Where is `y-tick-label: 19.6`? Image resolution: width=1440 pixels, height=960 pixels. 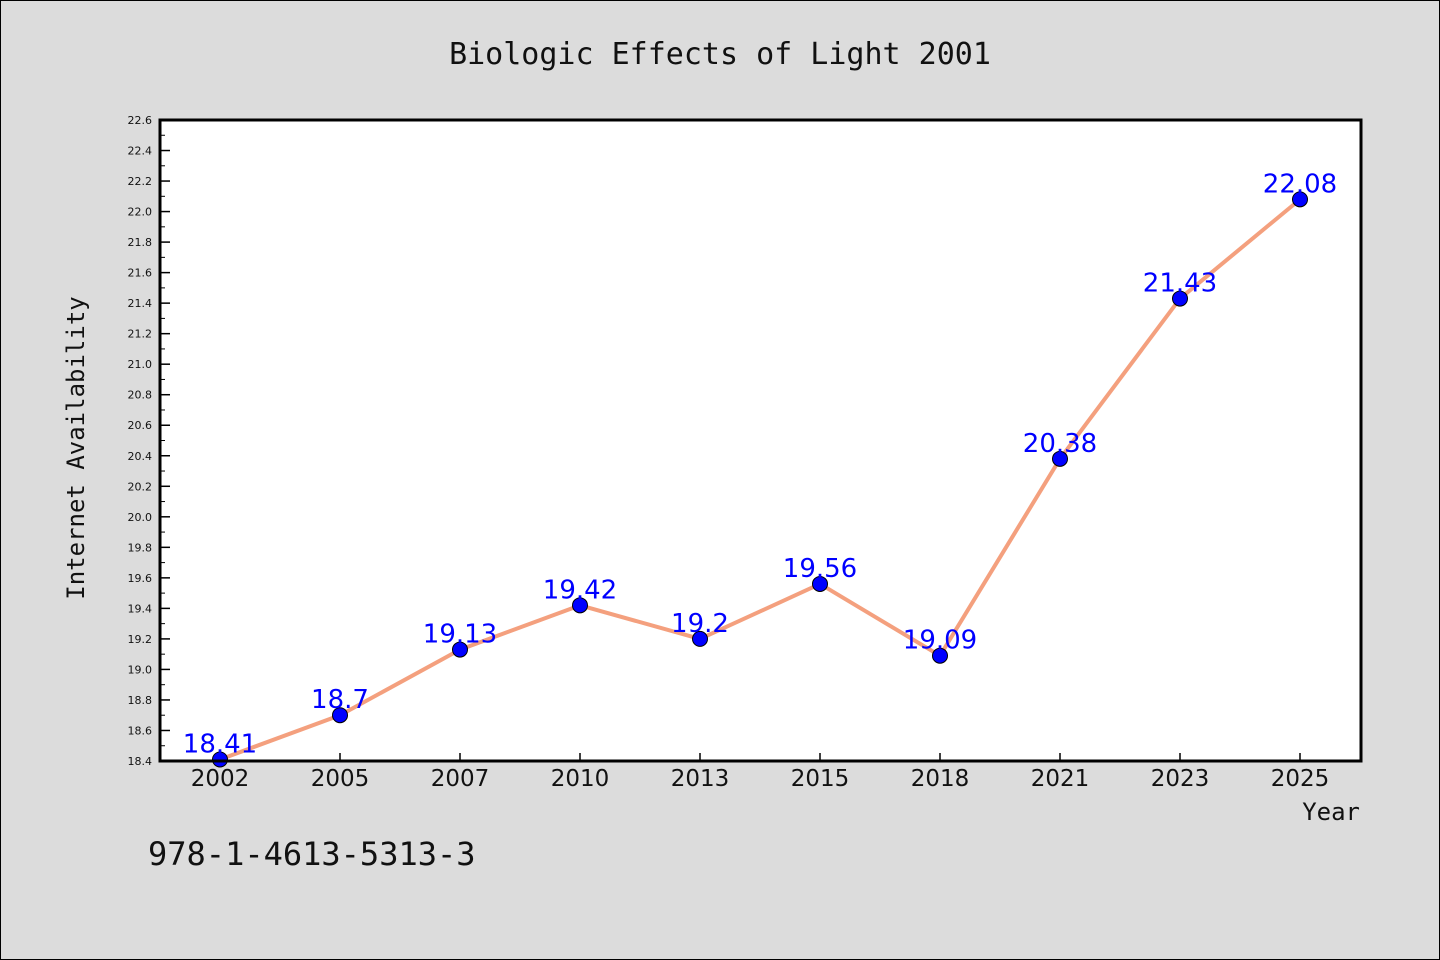
y-tick-label: 19.6 is located at coordinates (140, 578).